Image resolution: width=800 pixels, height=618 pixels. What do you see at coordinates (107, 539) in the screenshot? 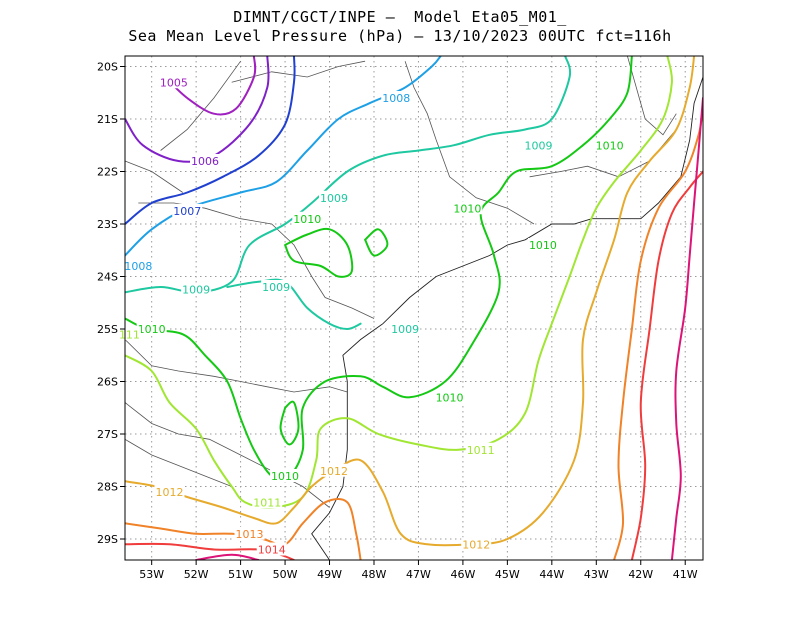
I see `lat-tick-label: 29S` at bounding box center [107, 539].